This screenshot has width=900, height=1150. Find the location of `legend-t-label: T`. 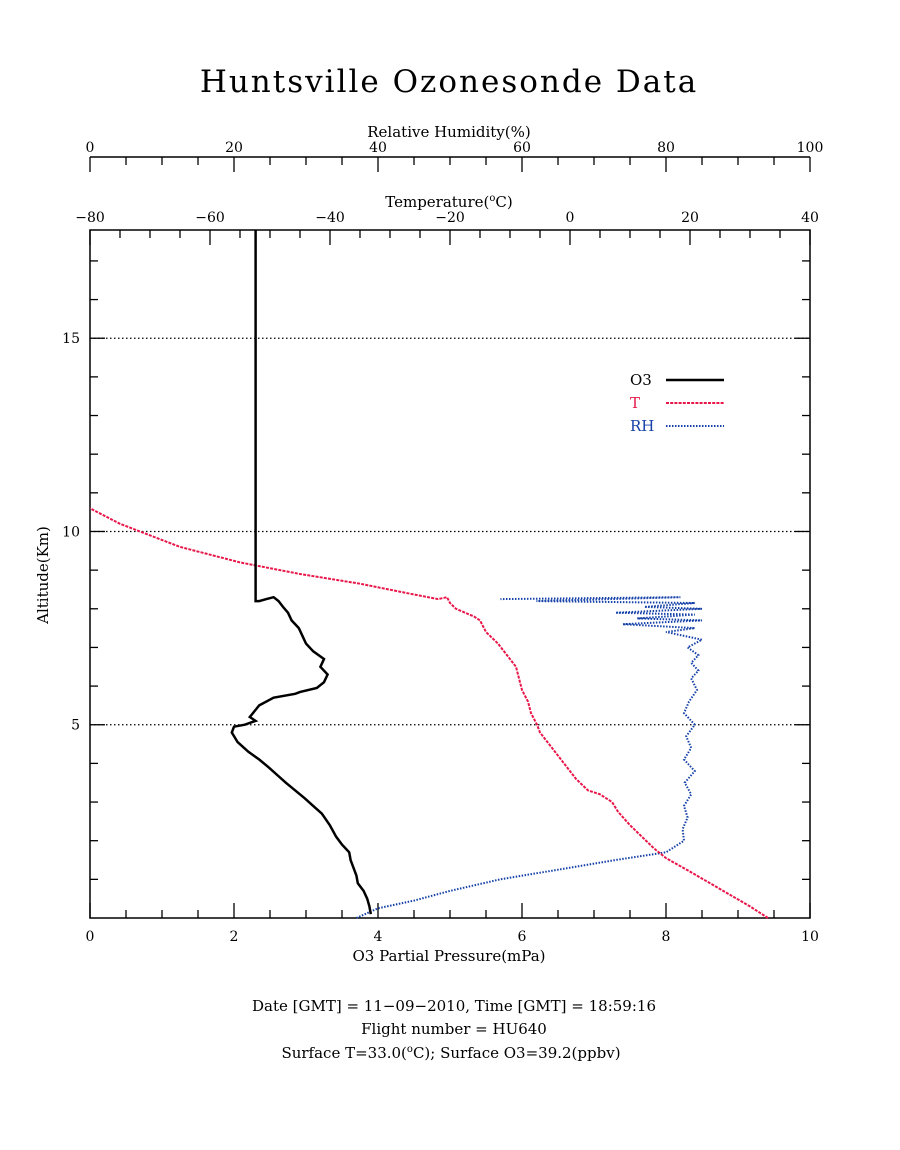

legend-t-label: T is located at coordinates (635, 403).